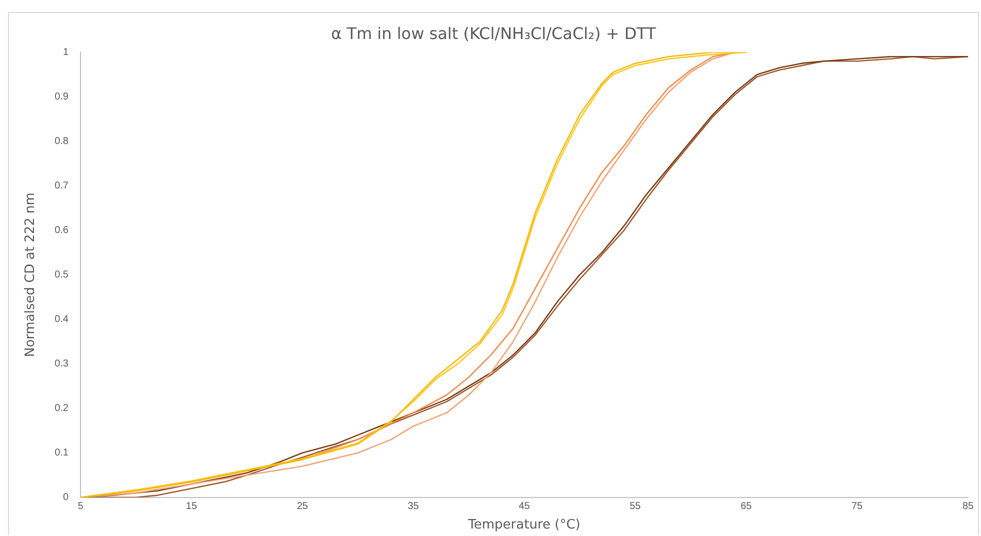  What do you see at coordinates (61, 275) in the screenshot?
I see `y-tick-label: 0.5` at bounding box center [61, 275].